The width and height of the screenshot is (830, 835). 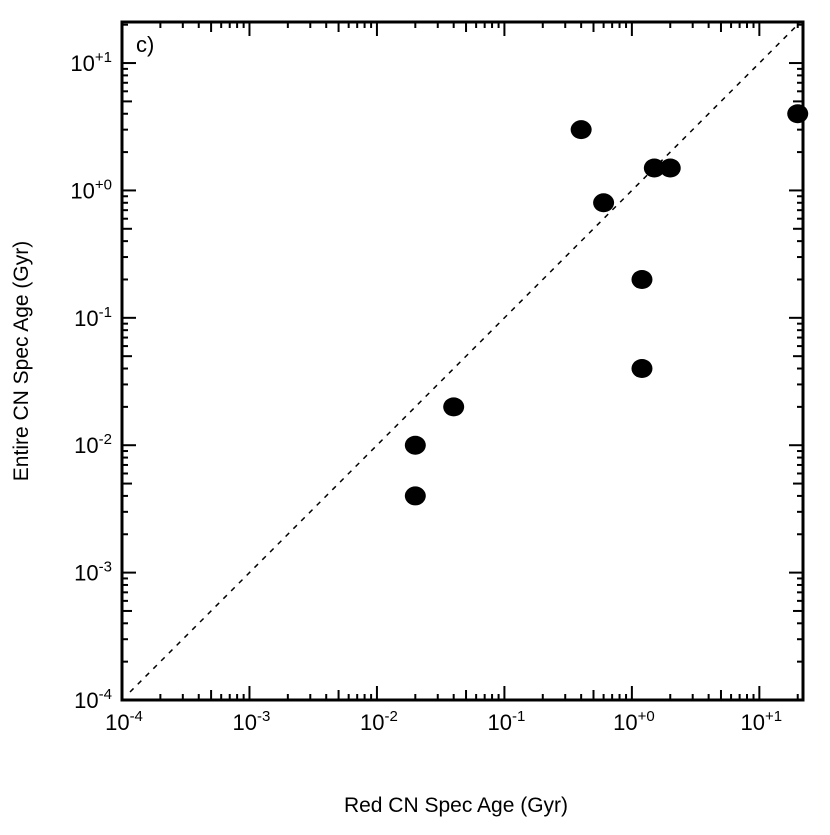 I want to click on x-tick-label: 10+1, so click(x=762, y=721).